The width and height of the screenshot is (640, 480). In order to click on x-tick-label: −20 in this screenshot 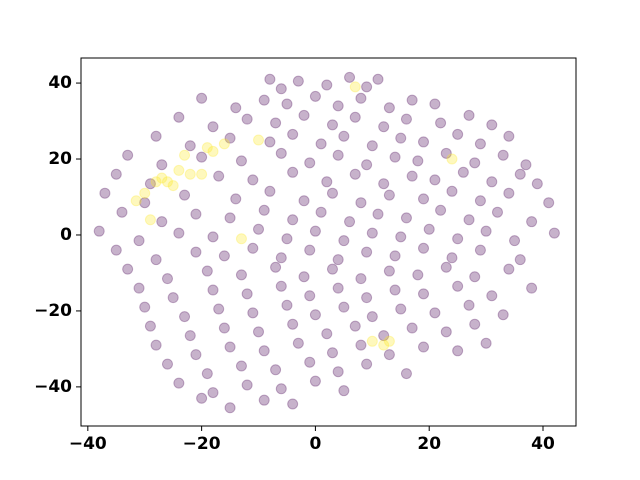, I will do `click(202, 444)`.